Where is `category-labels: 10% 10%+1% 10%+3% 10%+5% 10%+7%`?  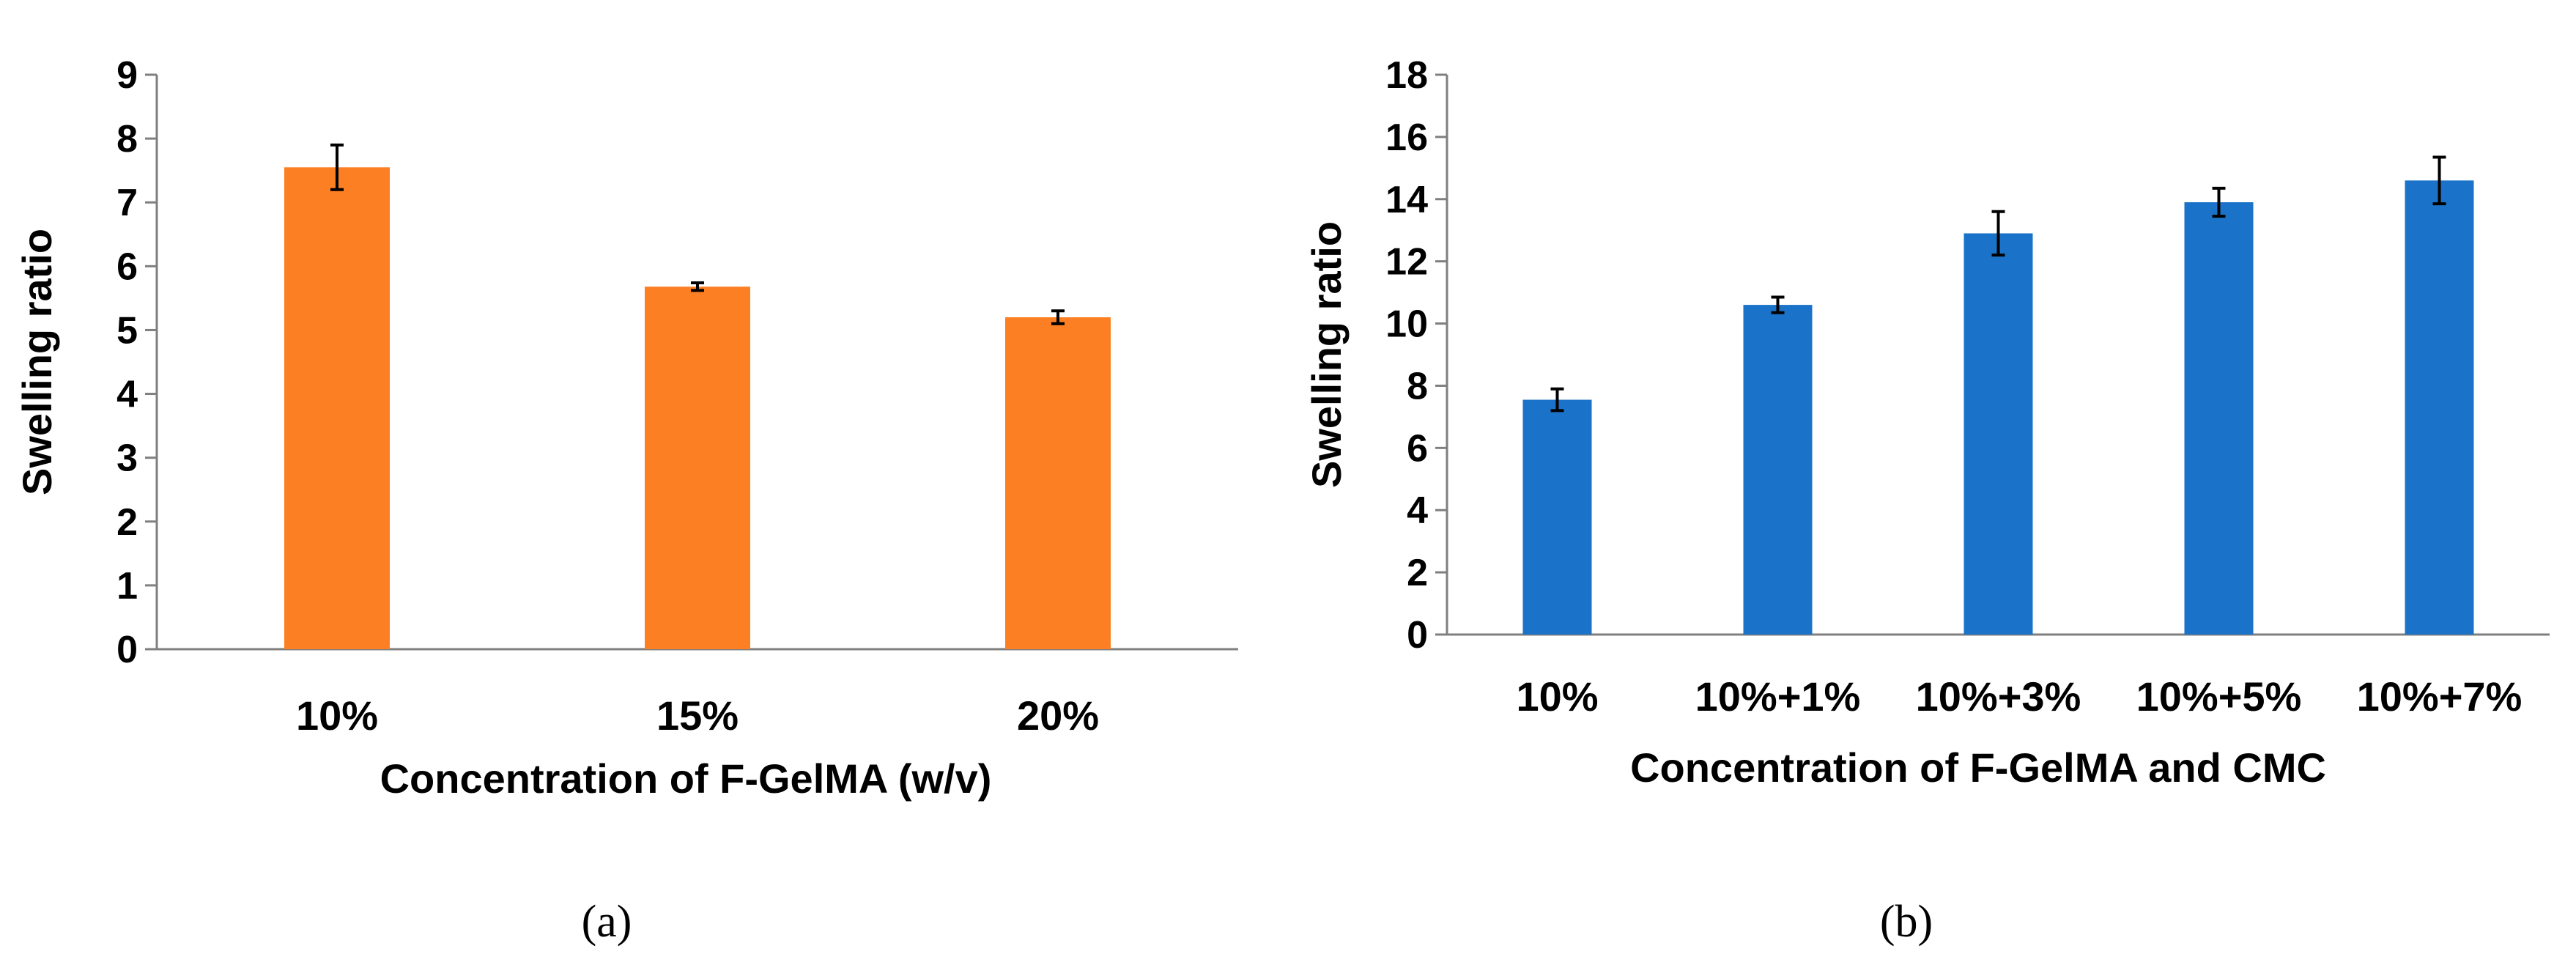 category-labels: 10% 10%+1% 10%+3% 10%+5% 10%+7% is located at coordinates (2019, 696).